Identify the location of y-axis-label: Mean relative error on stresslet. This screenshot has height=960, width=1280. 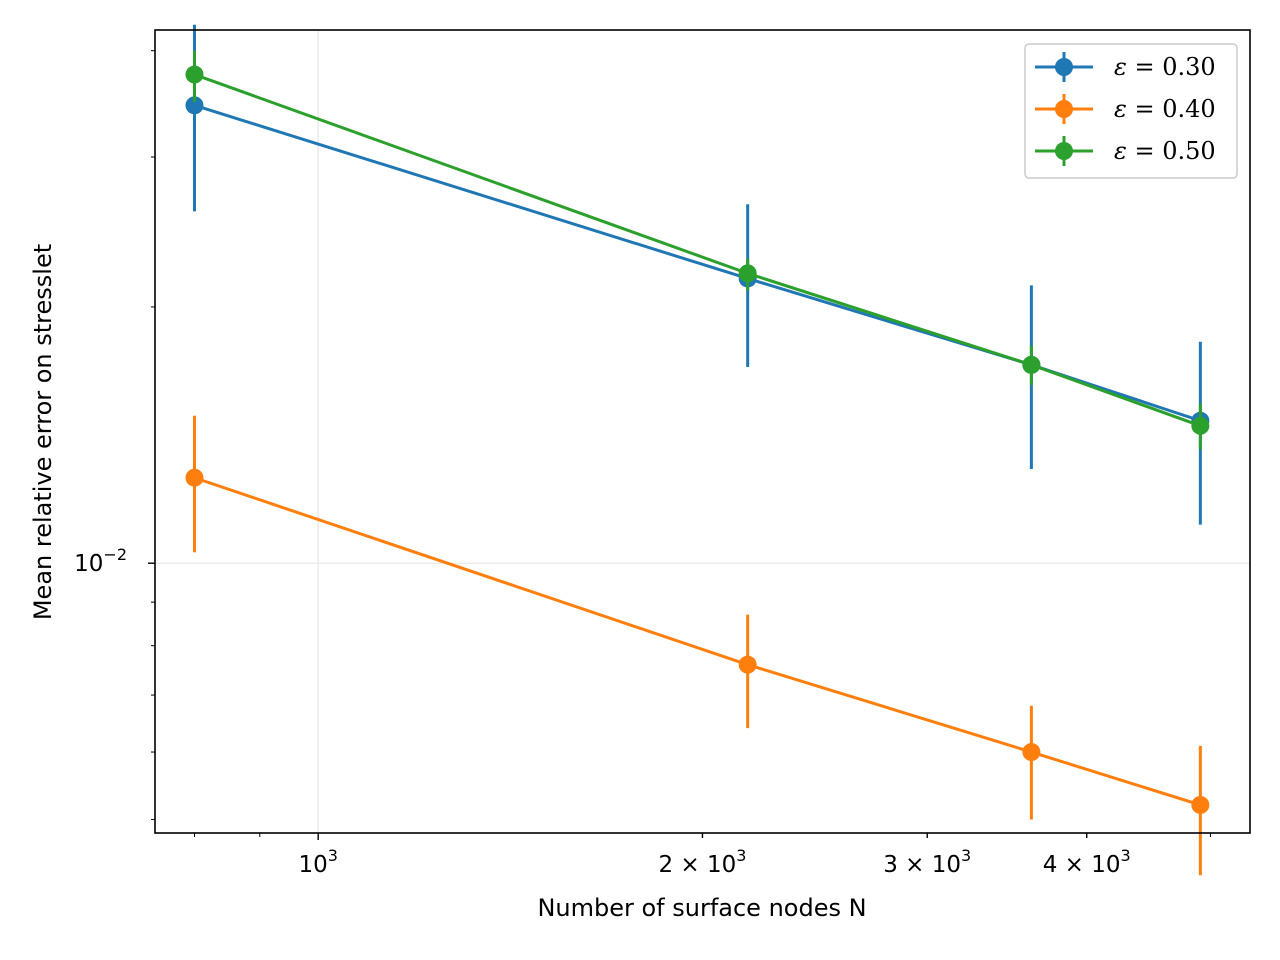
(43, 432).